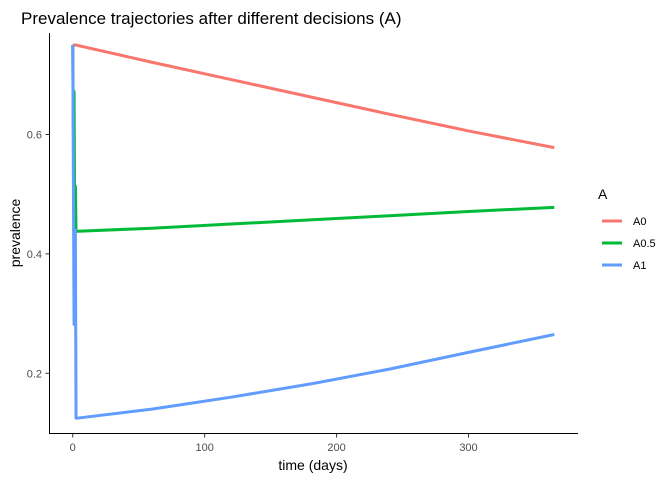 Image resolution: width=672 pixels, height=480 pixels. Describe the element at coordinates (34, 135) in the screenshot. I see `y-tick-label: 0.6` at that location.